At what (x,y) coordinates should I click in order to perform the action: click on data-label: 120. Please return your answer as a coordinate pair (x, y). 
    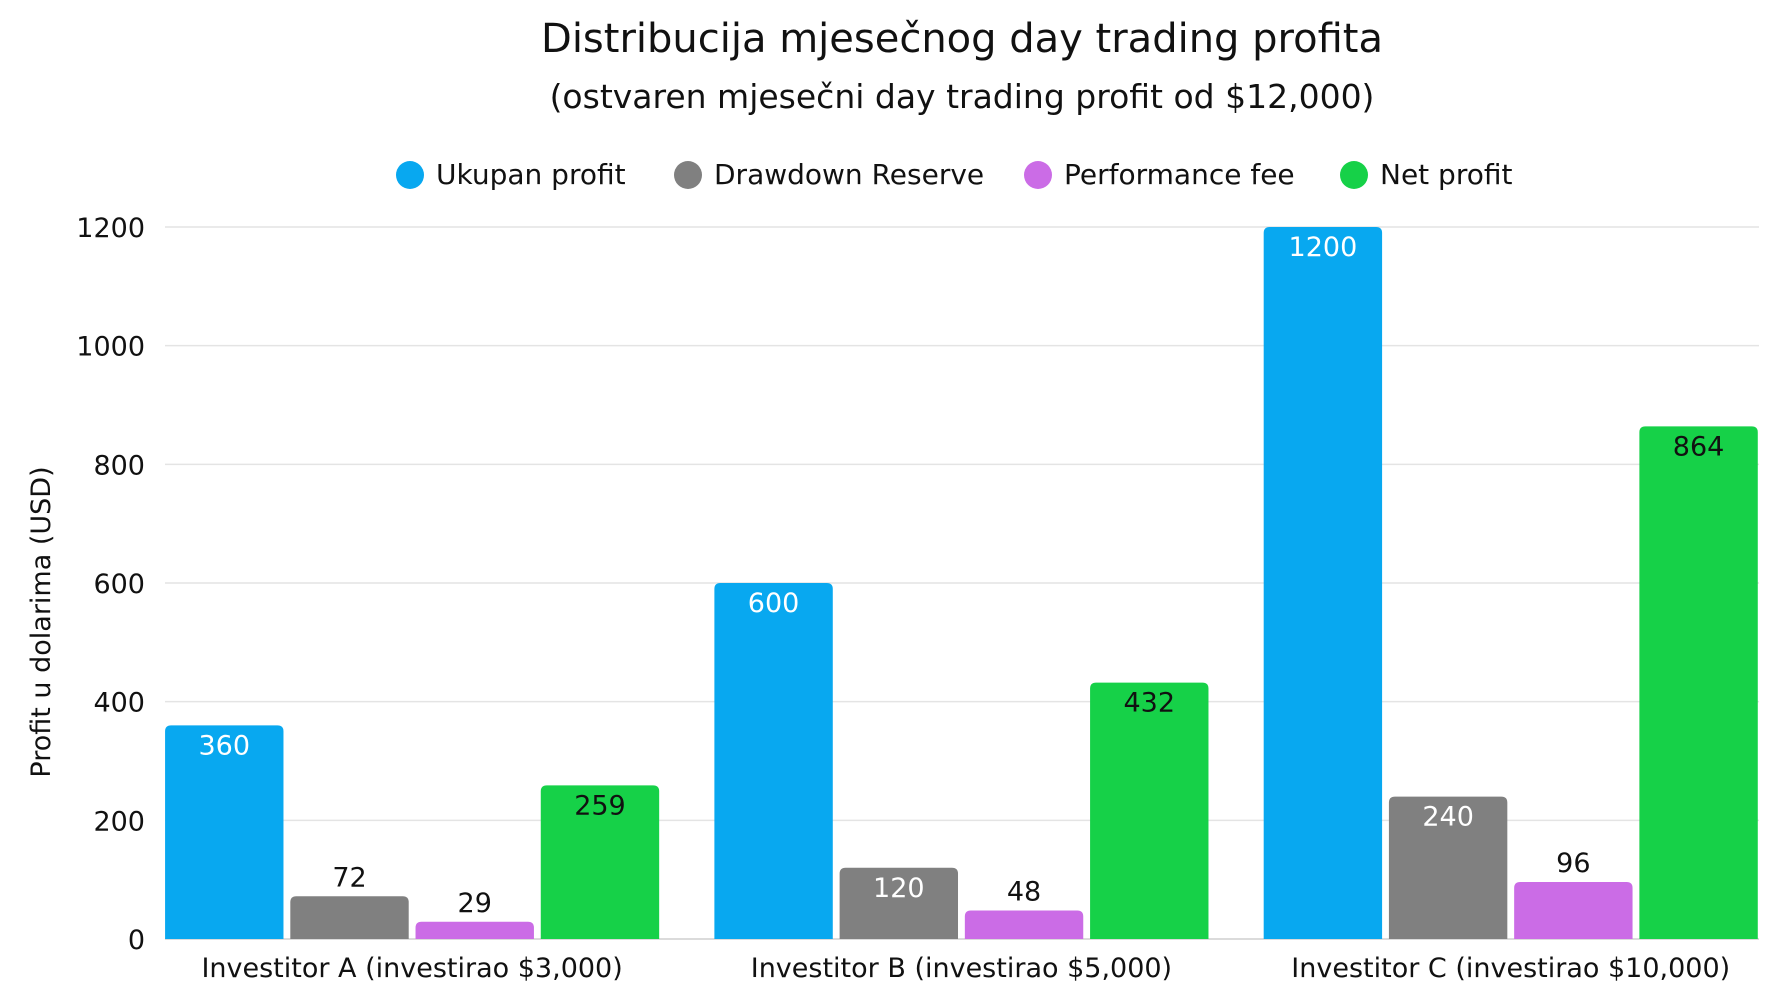
    Looking at the image, I should click on (899, 888).